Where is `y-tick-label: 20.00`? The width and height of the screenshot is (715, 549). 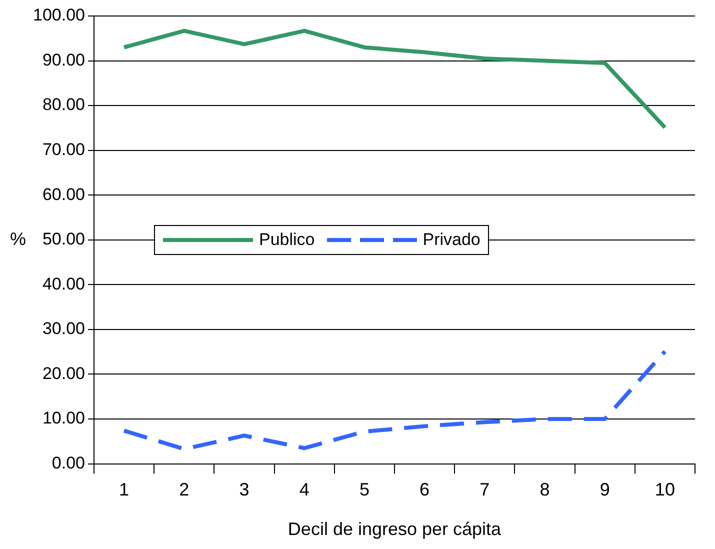 y-tick-label: 20.00 is located at coordinates (63, 373).